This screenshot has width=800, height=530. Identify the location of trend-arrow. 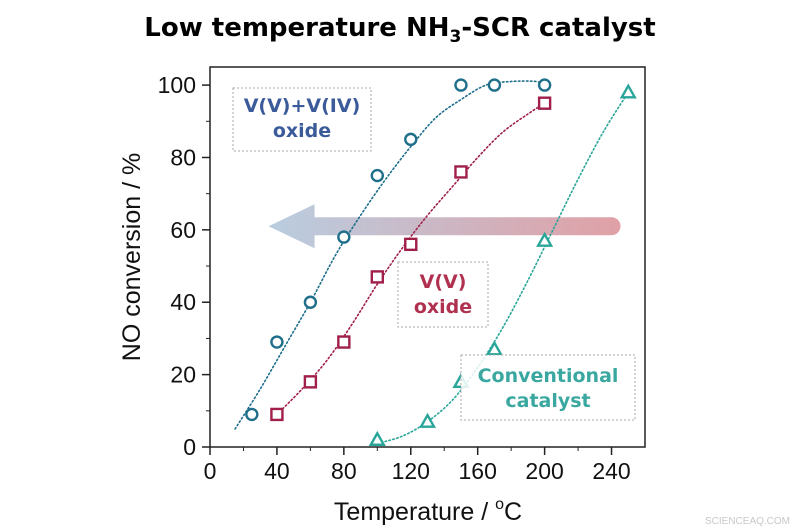
(444, 226).